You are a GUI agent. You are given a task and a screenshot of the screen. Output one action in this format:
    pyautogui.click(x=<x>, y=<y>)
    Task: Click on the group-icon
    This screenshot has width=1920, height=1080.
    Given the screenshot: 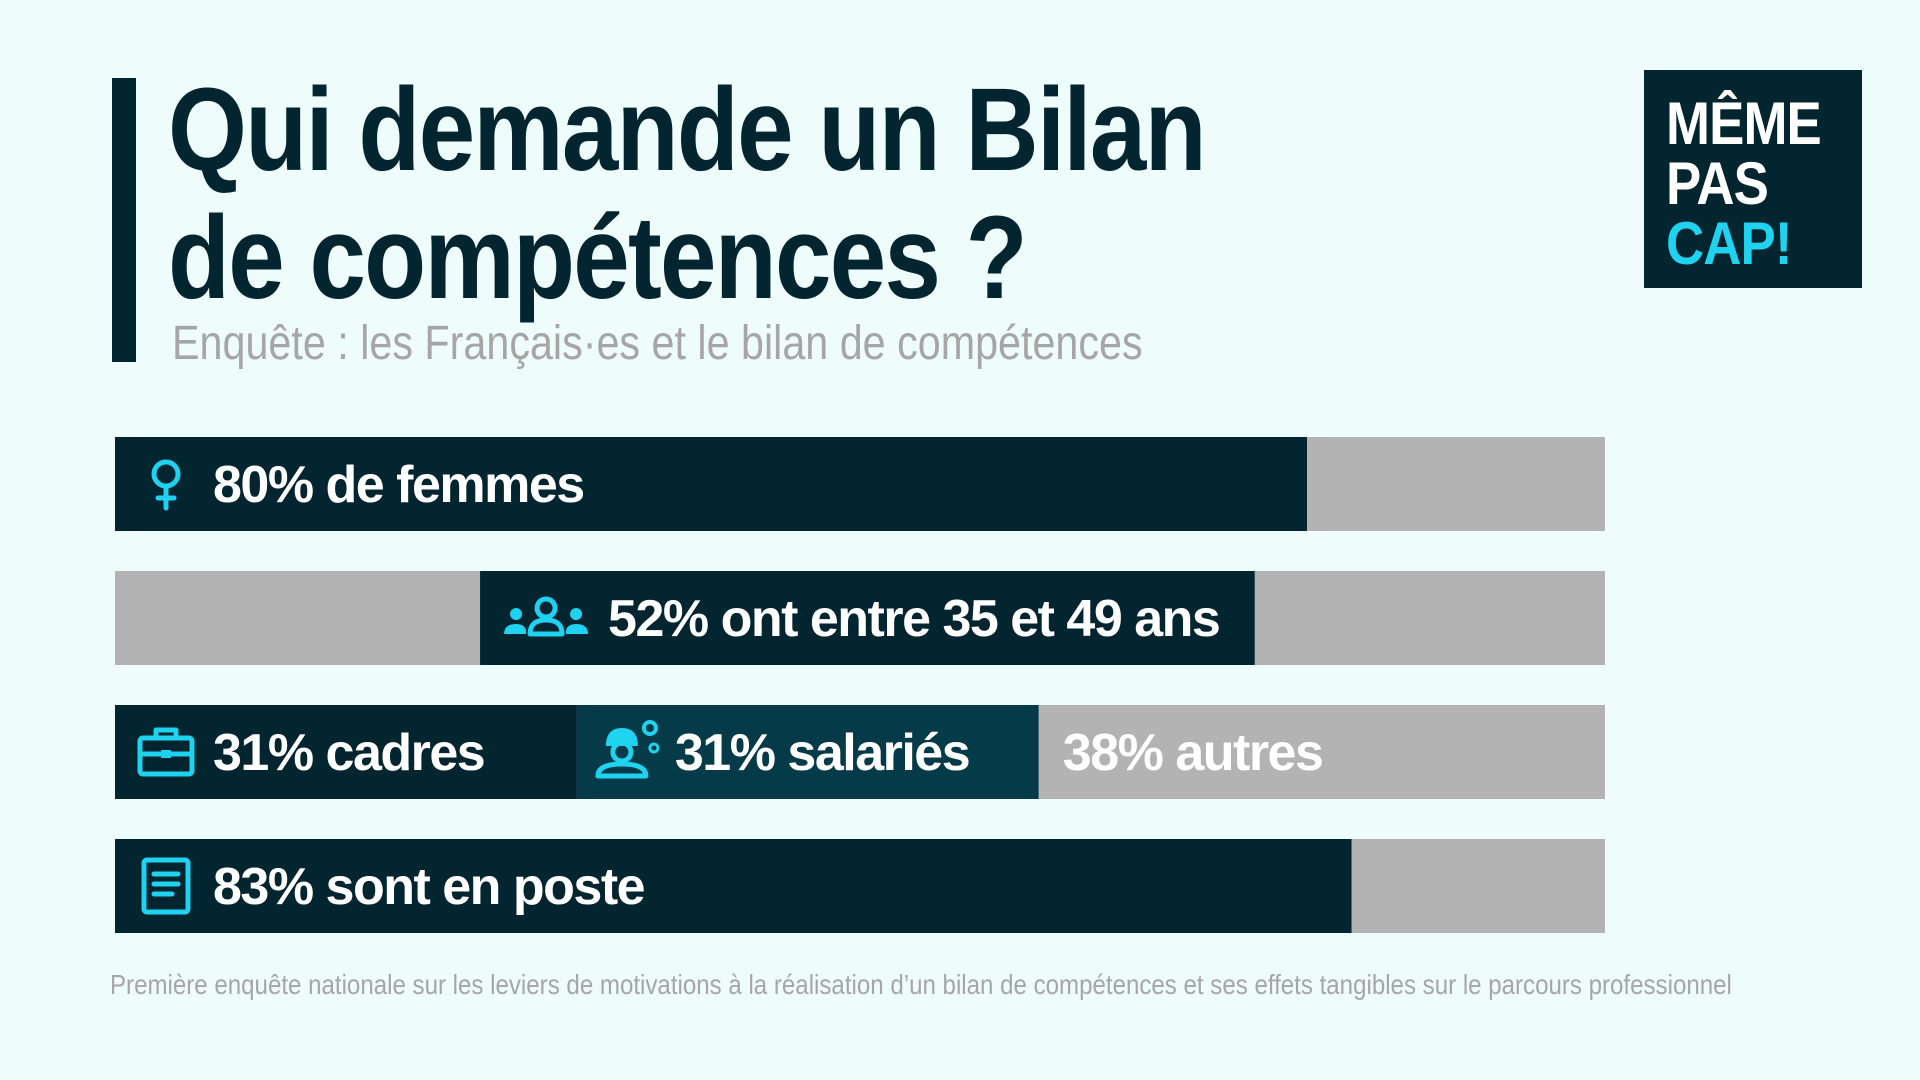 What is the action you would take?
    pyautogui.click(x=546, y=616)
    